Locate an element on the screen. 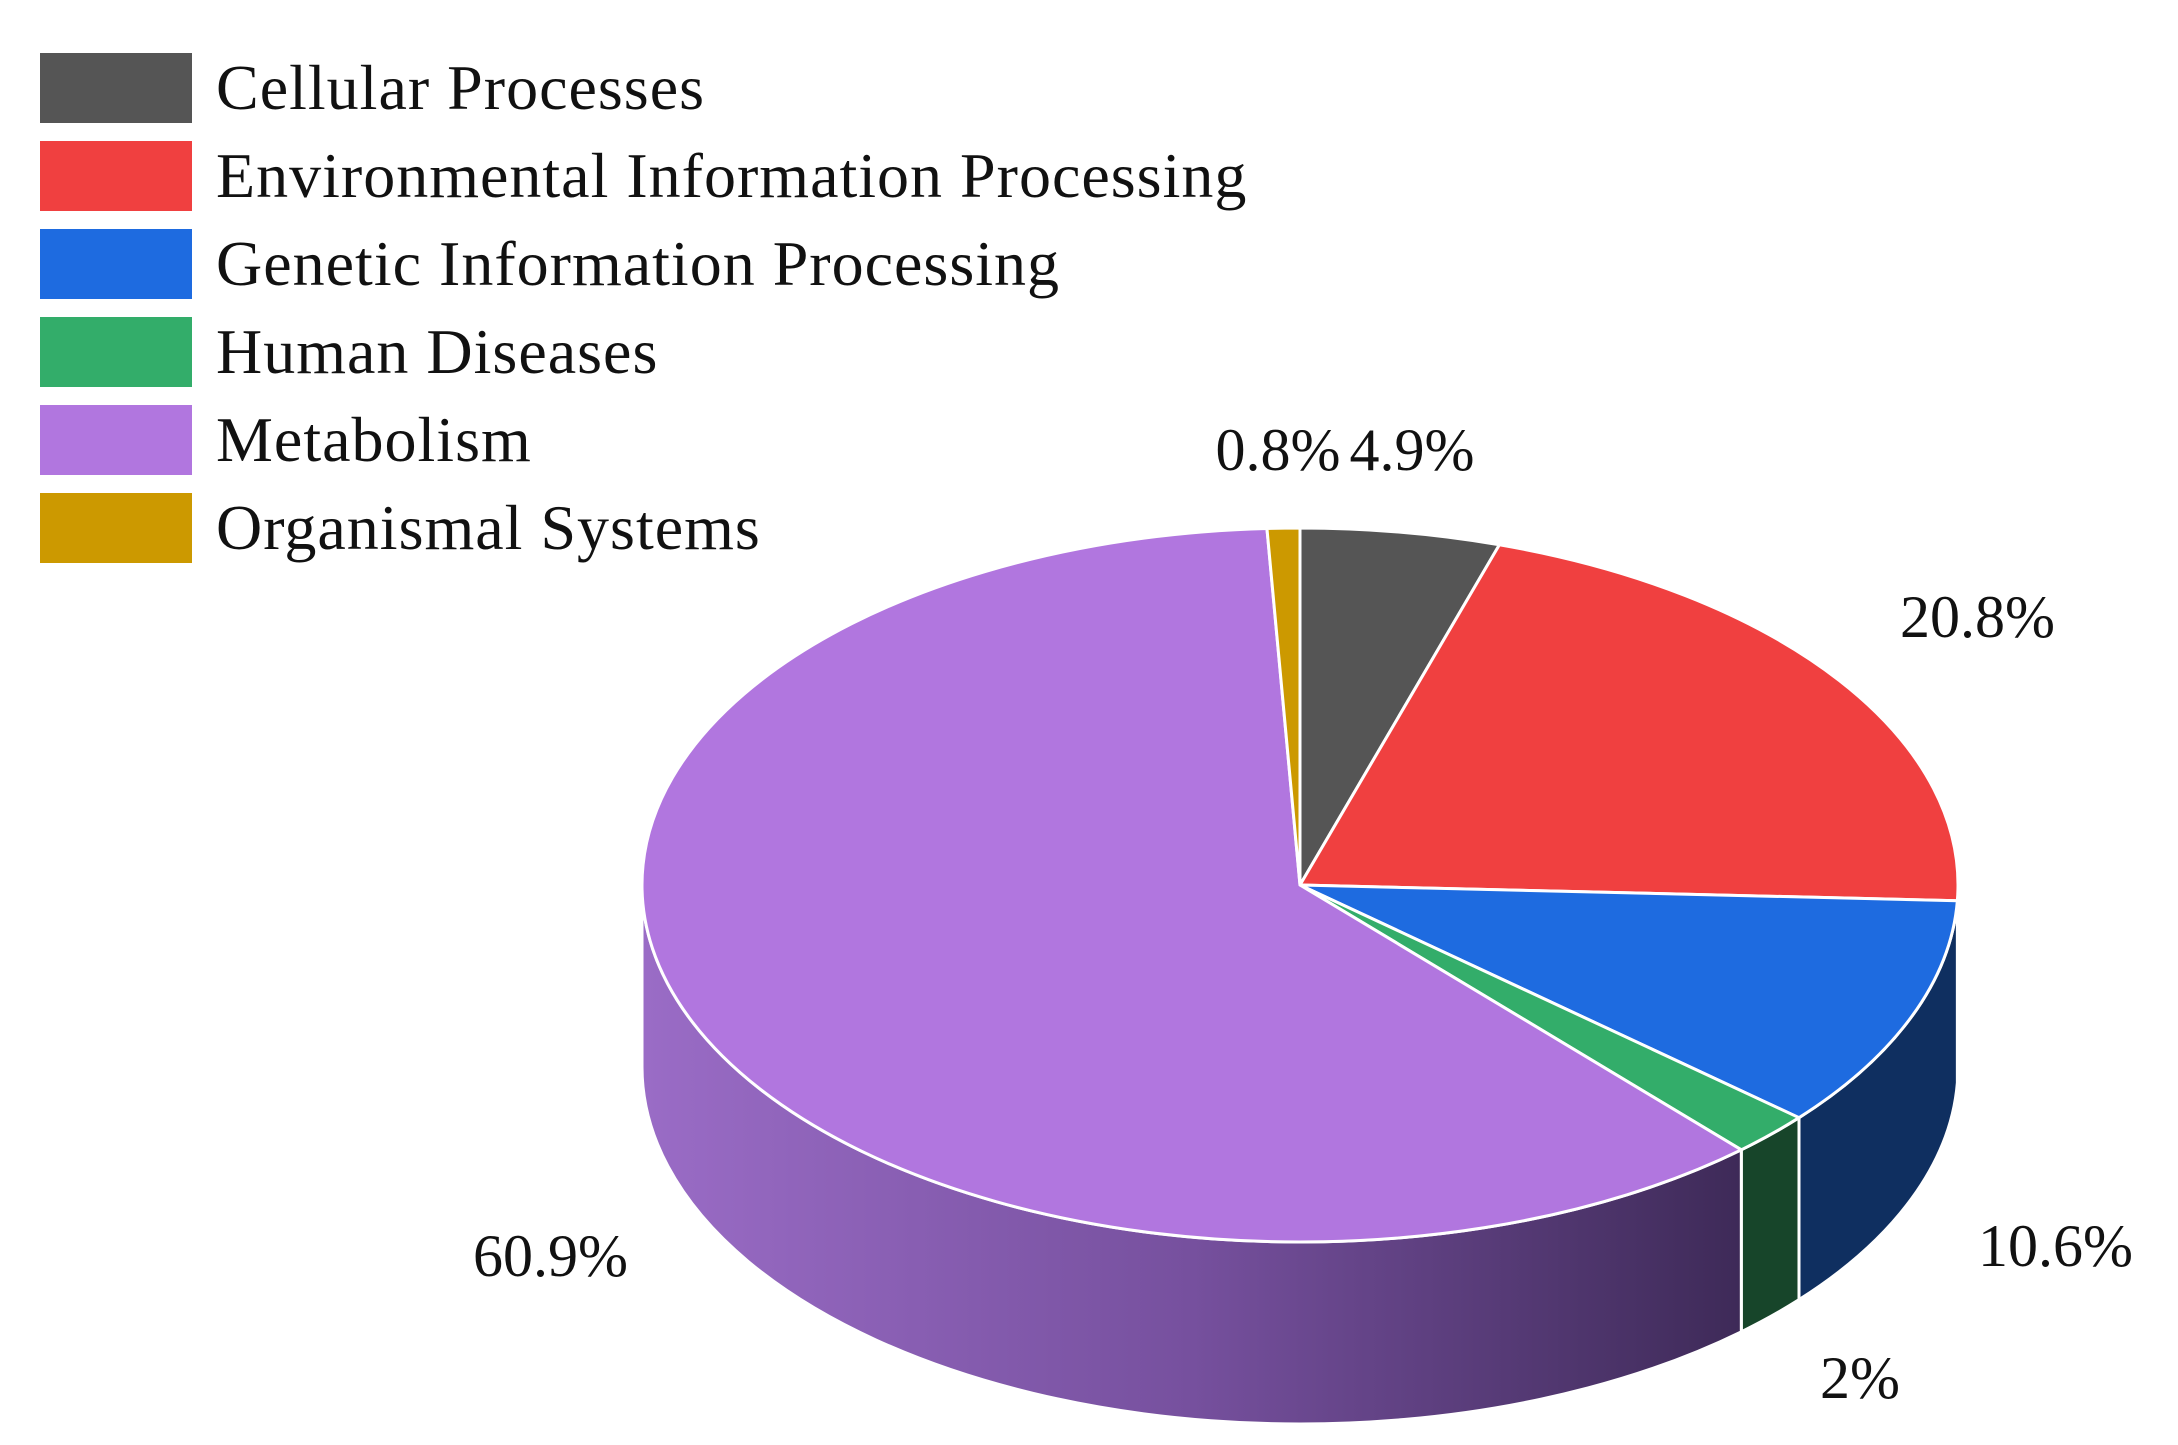 The image size is (2178, 1445). legend-label: Cellular Processes is located at coordinates (460, 87).